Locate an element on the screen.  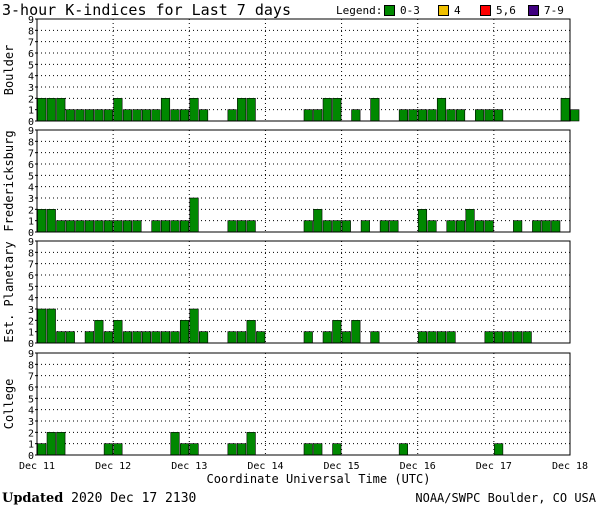
credit-text: NOAA/SWPC Boulder, CO USA is located at coordinates (505, 498).